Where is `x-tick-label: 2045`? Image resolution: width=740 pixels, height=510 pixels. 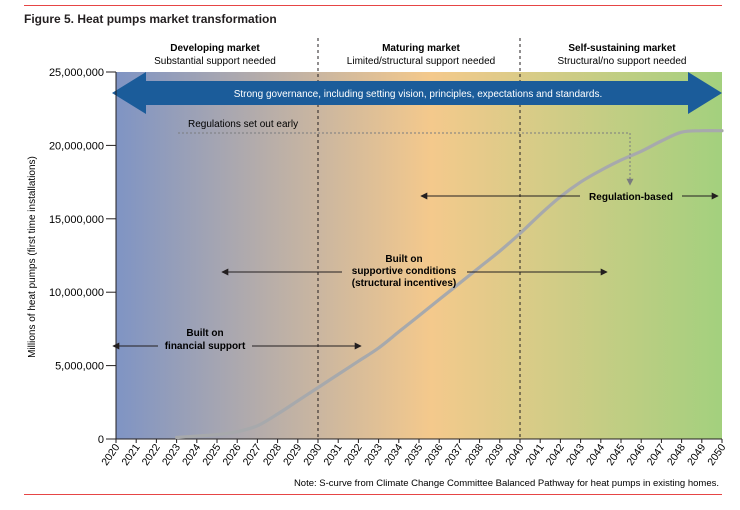
x-tick-label: 2045 is located at coordinates (615, 455).